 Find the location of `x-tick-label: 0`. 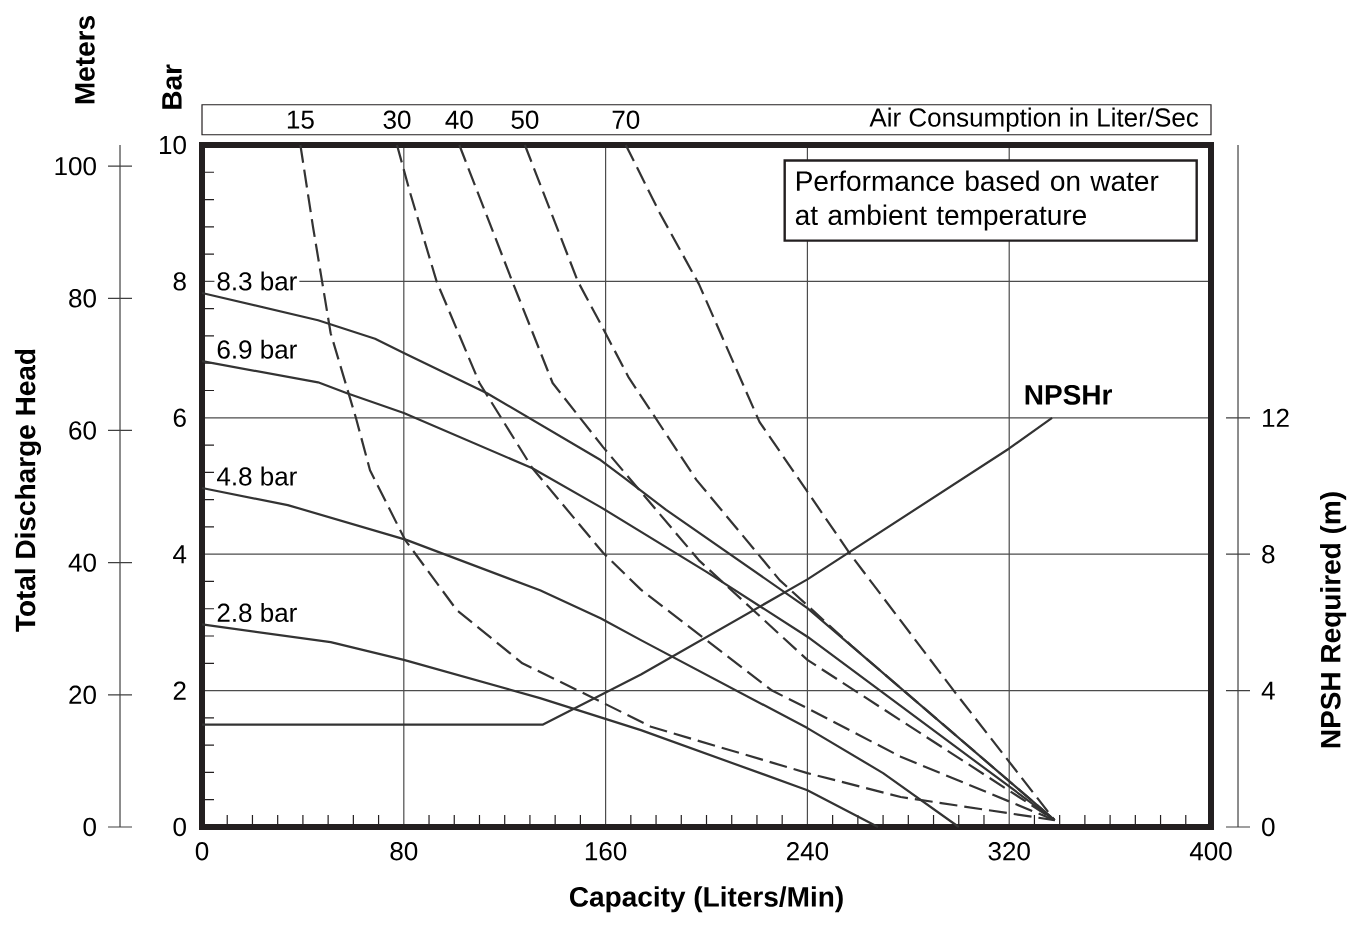

x-tick-label: 0 is located at coordinates (202, 851).